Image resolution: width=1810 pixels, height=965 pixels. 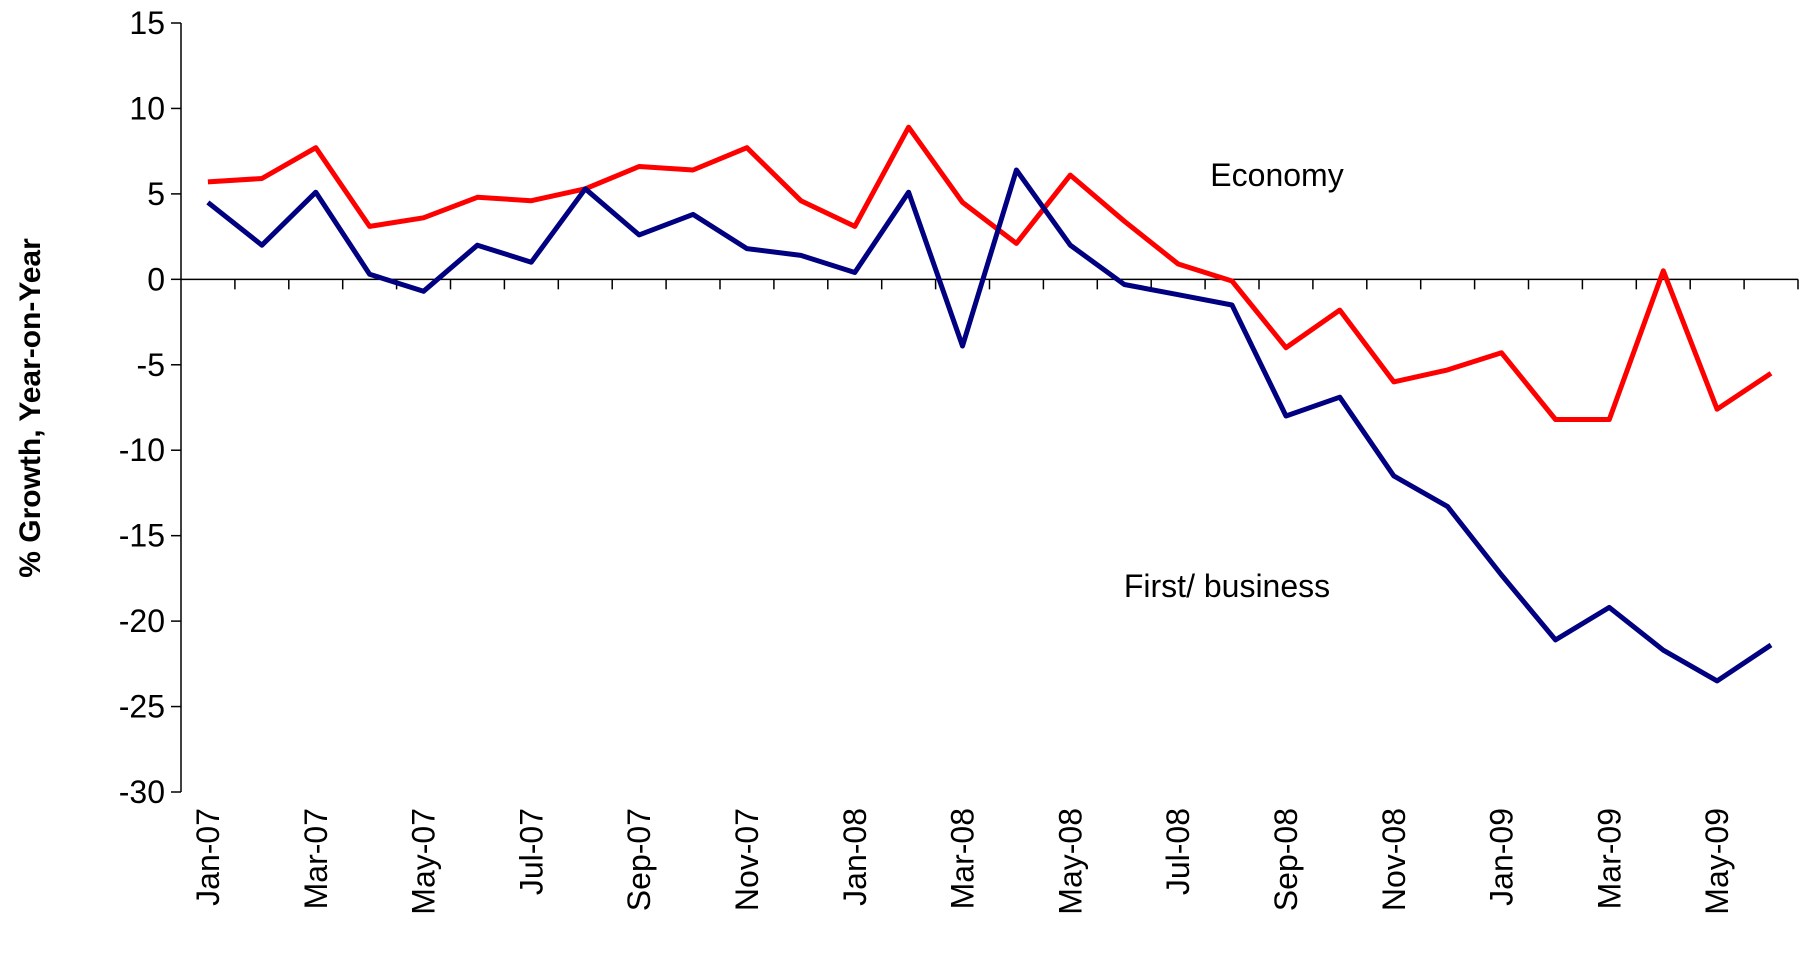 I want to click on x-tick-label: Jul-07, so click(x=531, y=851).